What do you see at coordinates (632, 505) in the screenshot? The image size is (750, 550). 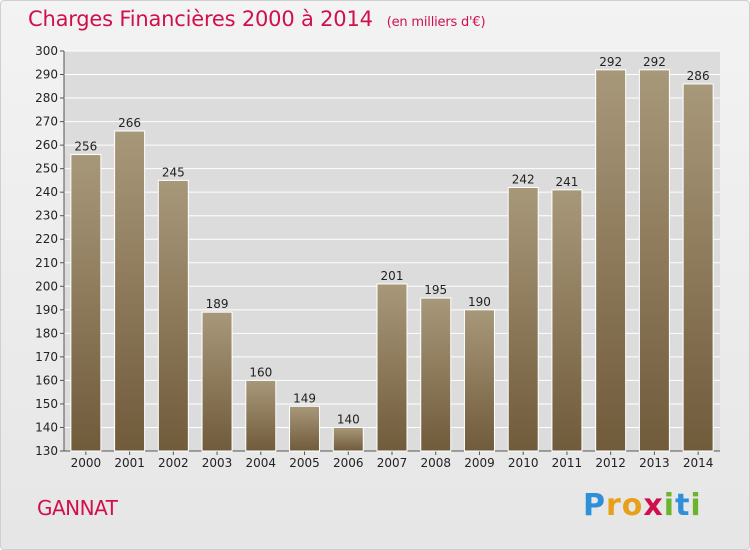 I see `logo-letter: o` at bounding box center [632, 505].